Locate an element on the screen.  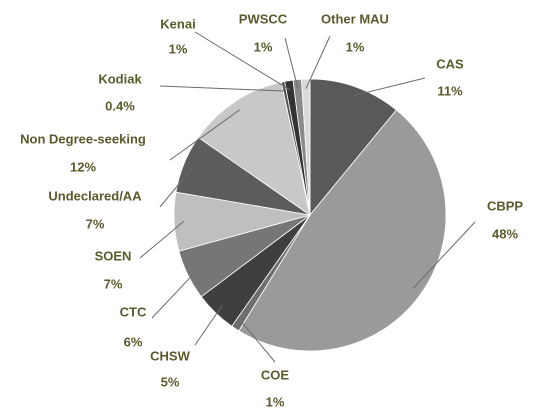
category-label: COE is located at coordinates (275, 374).